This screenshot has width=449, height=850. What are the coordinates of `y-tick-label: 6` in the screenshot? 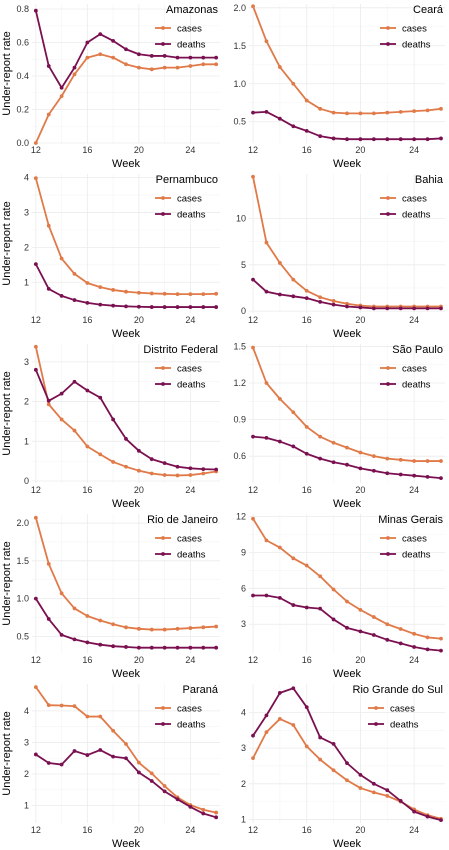 It's located at (243, 588).